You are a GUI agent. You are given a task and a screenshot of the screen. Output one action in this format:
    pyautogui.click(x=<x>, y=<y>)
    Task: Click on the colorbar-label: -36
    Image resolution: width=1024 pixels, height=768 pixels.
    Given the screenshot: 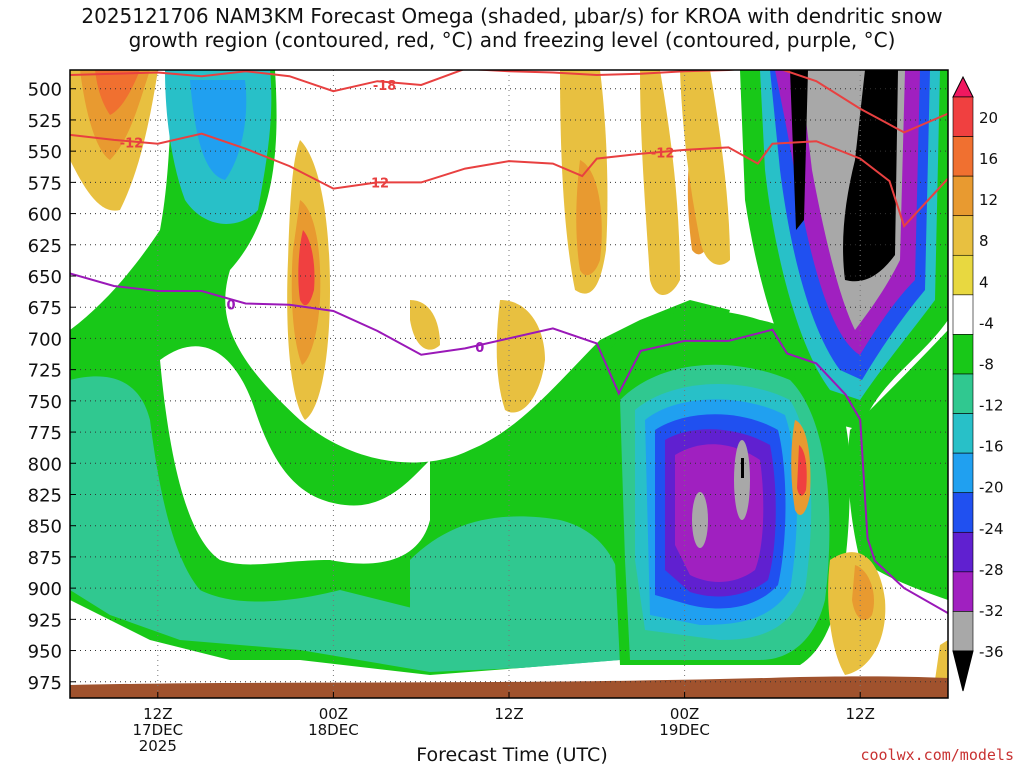 What is the action you would take?
    pyautogui.click(x=991, y=652)
    